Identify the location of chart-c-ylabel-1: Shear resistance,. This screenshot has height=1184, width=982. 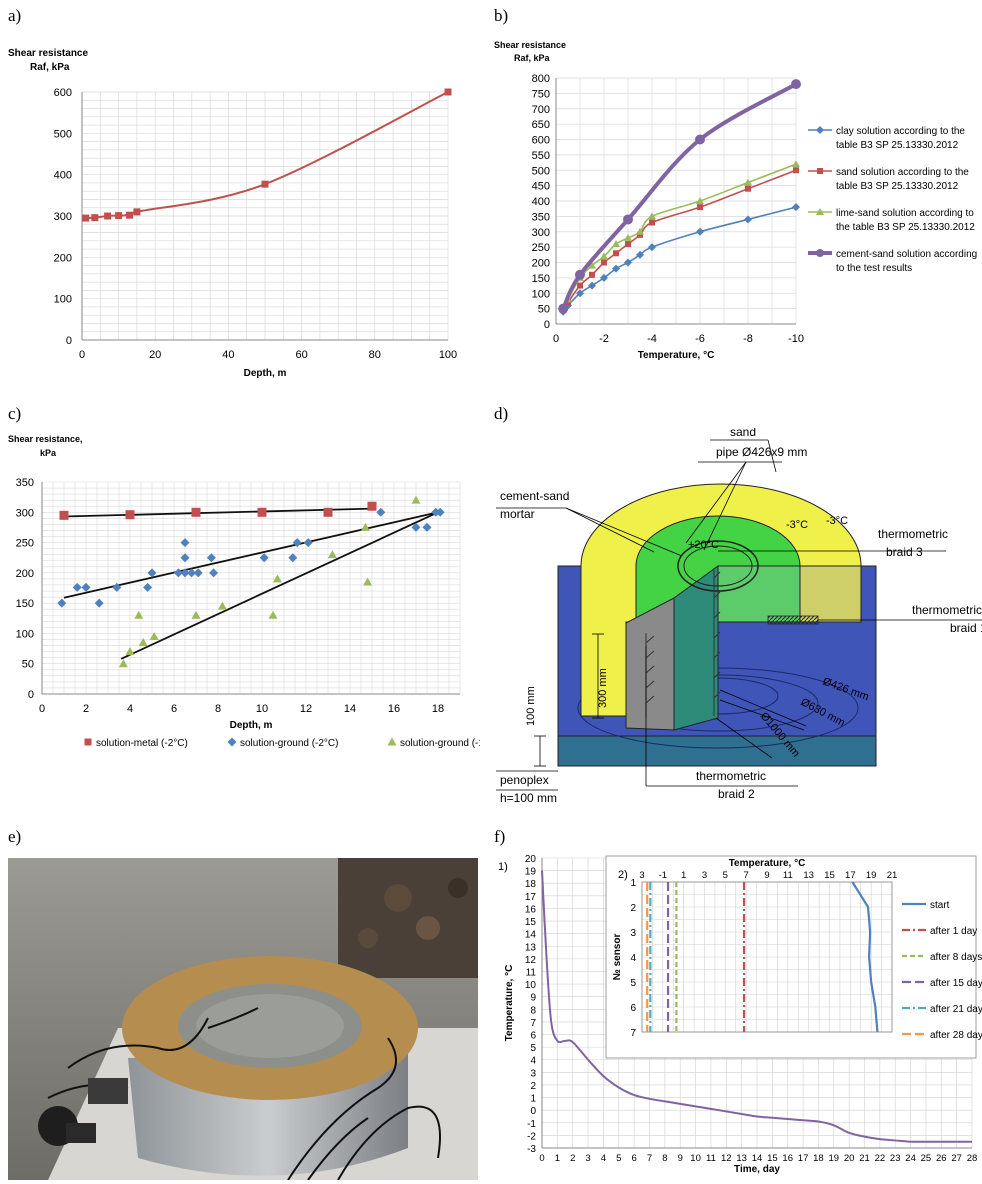
(45, 439).